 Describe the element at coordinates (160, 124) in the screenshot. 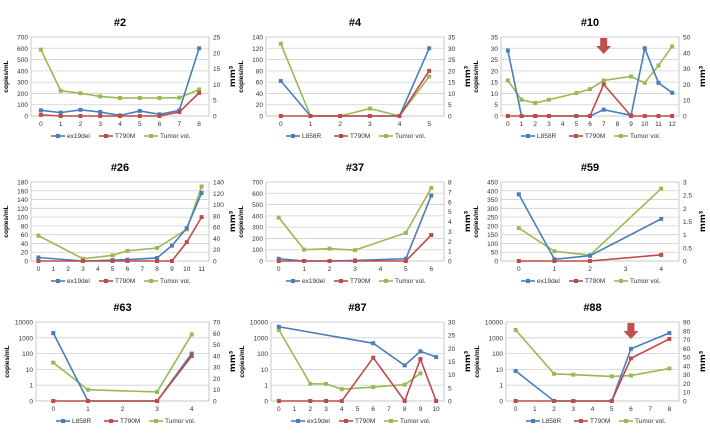

I see `x-tick-label: 6` at that location.